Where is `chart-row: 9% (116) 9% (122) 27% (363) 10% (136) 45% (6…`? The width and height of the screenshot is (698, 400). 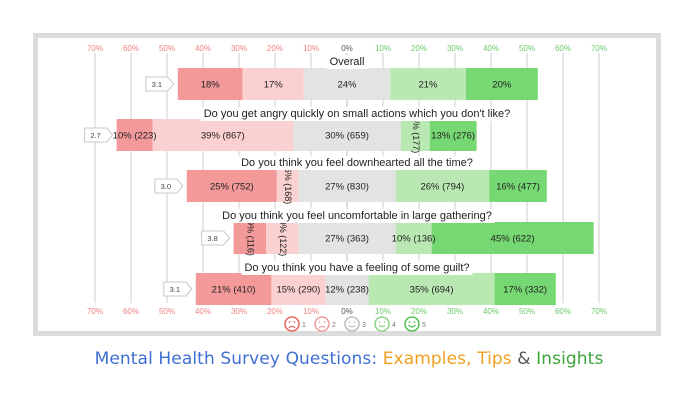 chart-row: 9% (116) 9% (122) 27% (363) 10% (136) 45% (6… is located at coordinates (397, 233).